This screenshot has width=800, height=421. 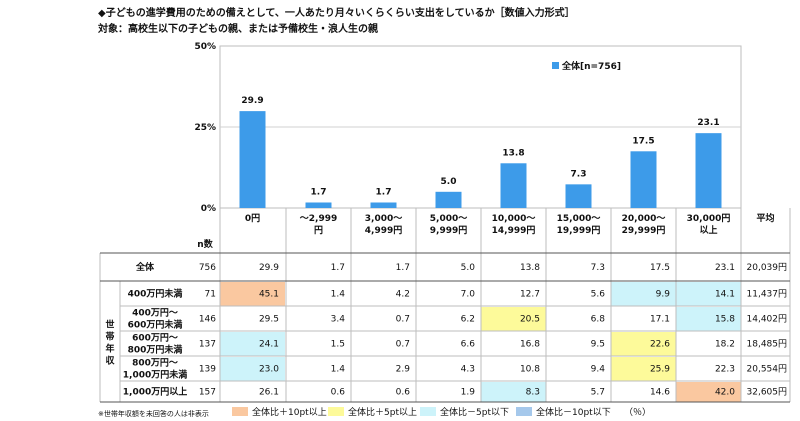 I want to click on table-cell: 4.3, so click(x=468, y=370).